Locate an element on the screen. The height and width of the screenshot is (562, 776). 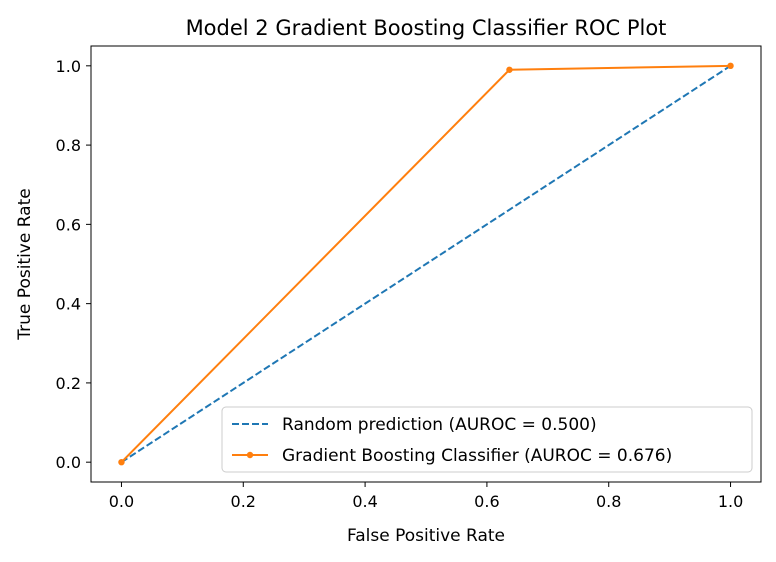
y-tick-label: 0.4 is located at coordinates (68, 304).